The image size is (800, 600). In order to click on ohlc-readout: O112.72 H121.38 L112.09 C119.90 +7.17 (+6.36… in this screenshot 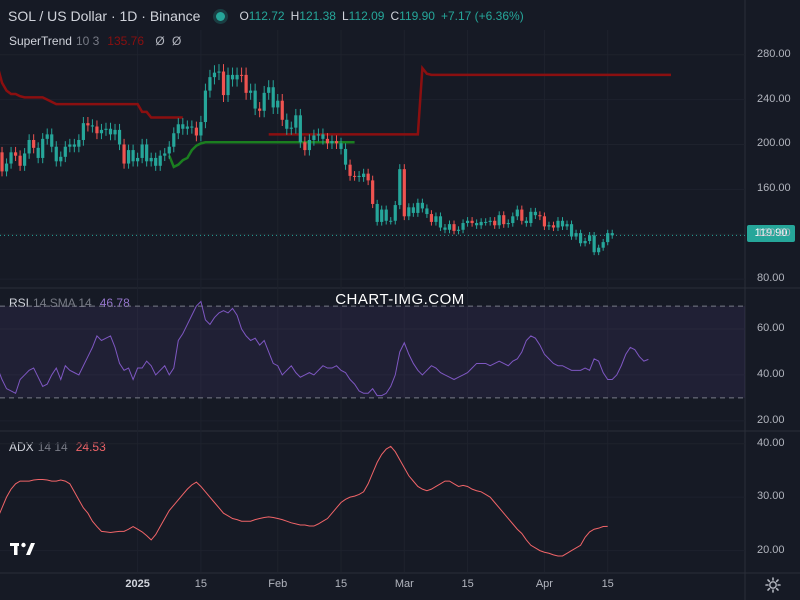, I will do `click(384, 16)`.